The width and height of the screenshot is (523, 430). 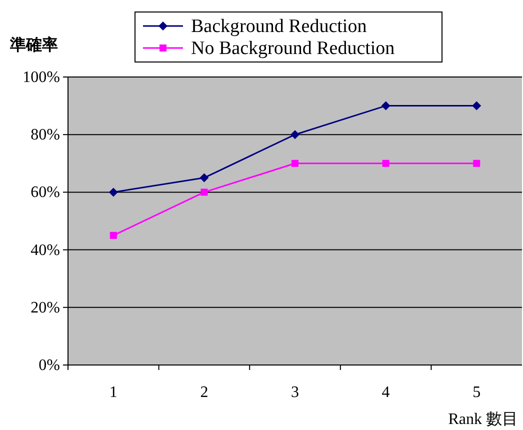 What do you see at coordinates (386, 392) in the screenshot?
I see `x-tick-label: 4` at bounding box center [386, 392].